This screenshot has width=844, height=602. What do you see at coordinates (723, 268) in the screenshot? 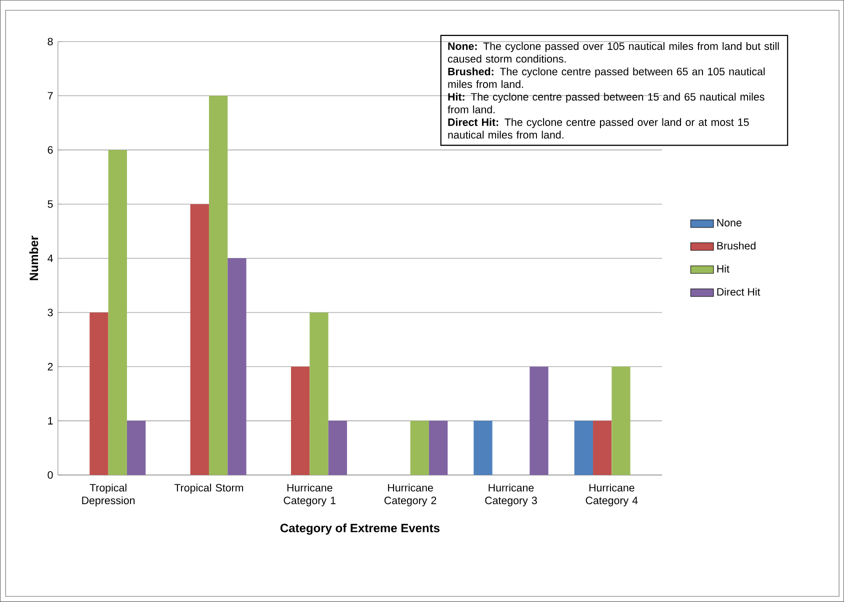
I see `legend-label: Hit` at bounding box center [723, 268].